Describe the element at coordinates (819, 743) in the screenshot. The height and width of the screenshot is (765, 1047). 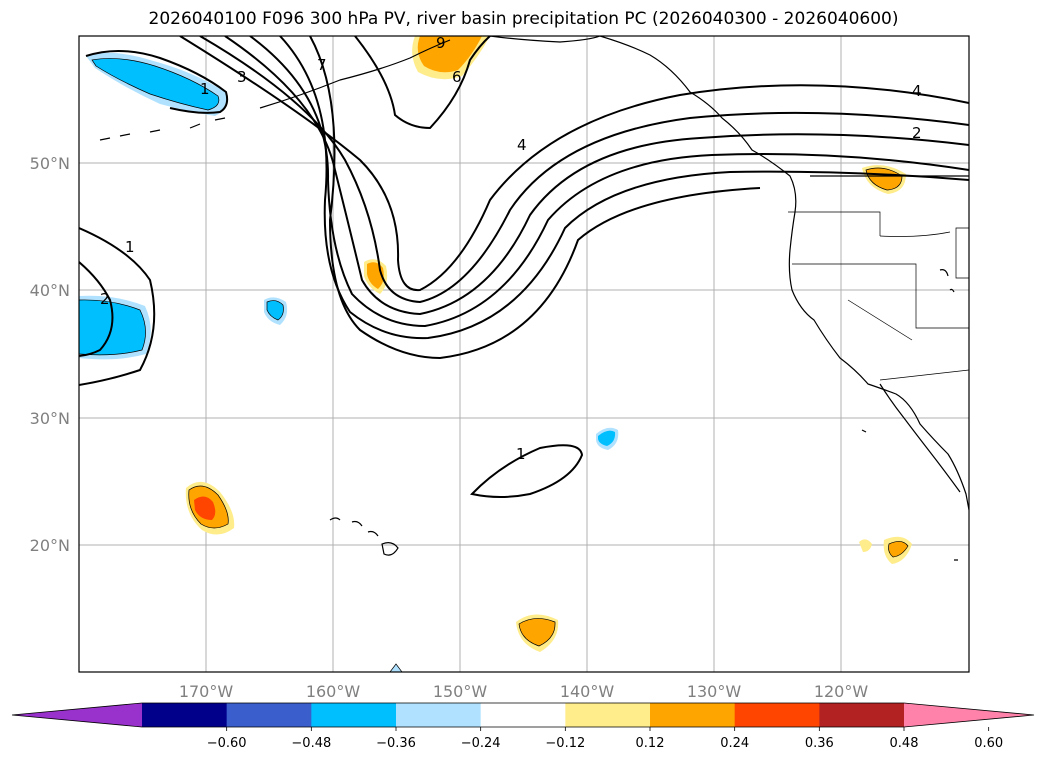
I see `colorbar-tick-label: 0.36` at that location.